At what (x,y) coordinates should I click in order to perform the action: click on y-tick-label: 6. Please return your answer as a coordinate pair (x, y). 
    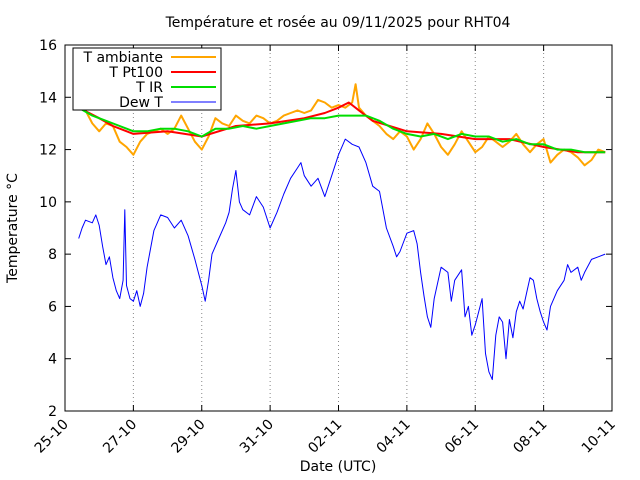
    Looking at the image, I should click on (52, 307).